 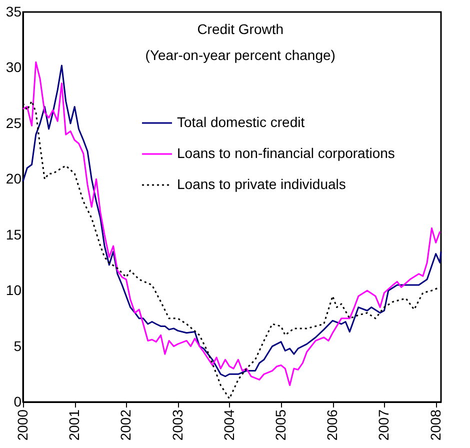 What do you see at coordinates (261, 184) in the screenshot?
I see `legend-label: Loans to private individuals` at bounding box center [261, 184].